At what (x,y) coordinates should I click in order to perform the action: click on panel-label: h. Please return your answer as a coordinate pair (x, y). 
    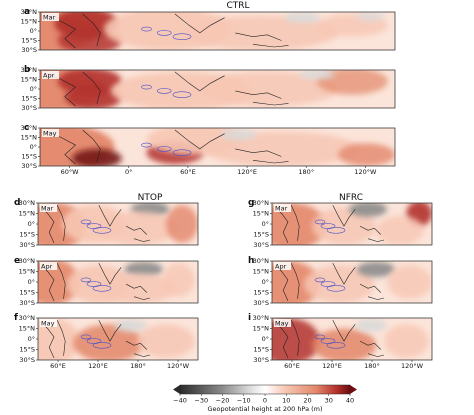
    Looking at the image, I should click on (251, 261).